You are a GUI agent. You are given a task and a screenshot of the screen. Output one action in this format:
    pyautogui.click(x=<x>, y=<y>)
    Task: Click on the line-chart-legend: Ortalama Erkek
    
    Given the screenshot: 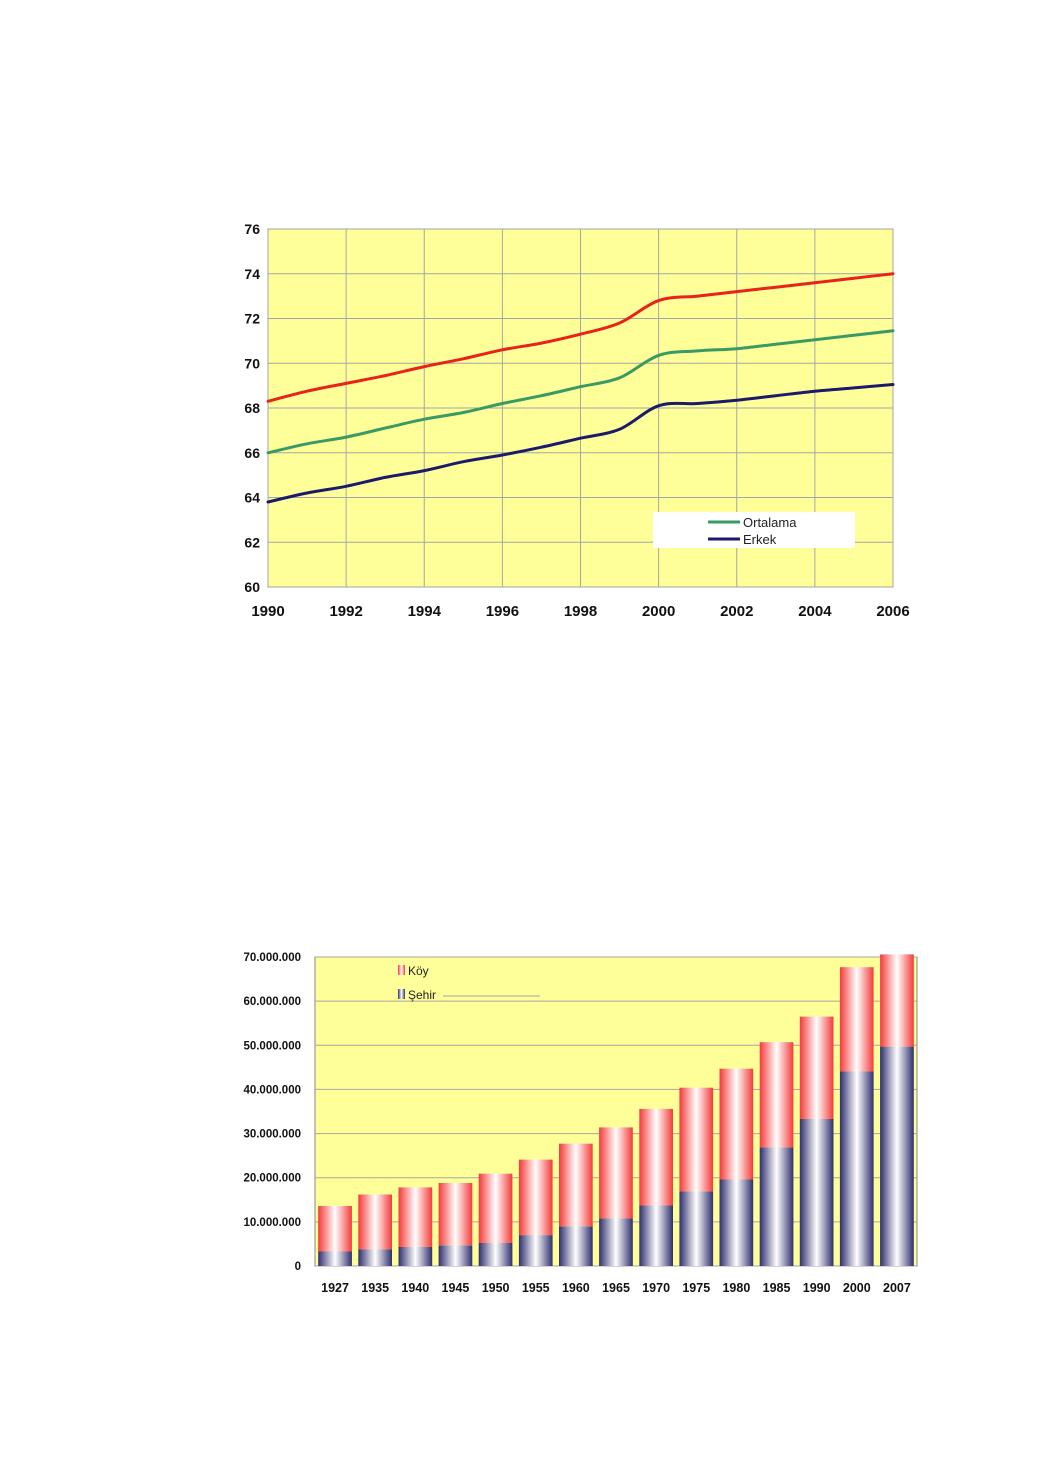 What is the action you would take?
    pyautogui.click(x=754, y=530)
    